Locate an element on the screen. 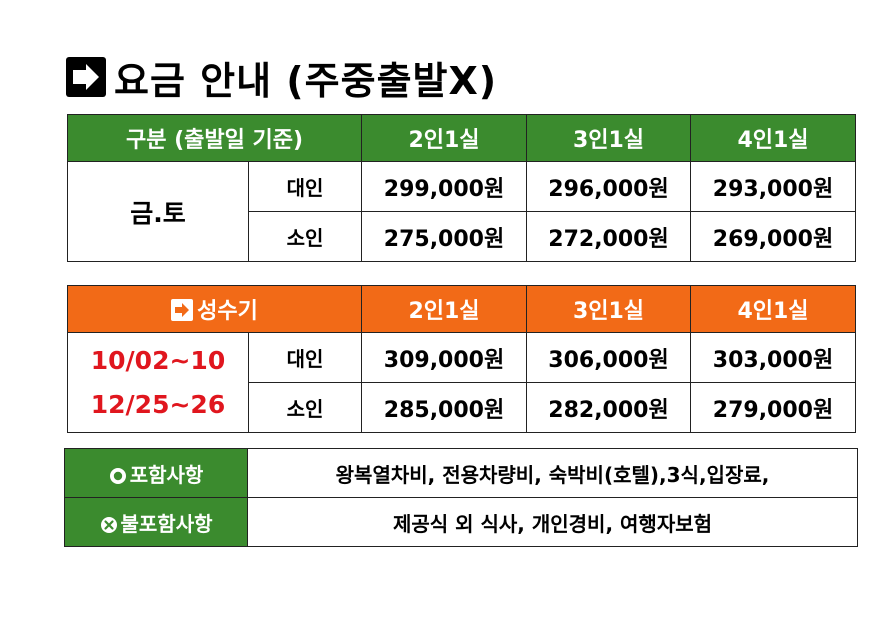 The width and height of the screenshot is (875, 638). price-cell: 309,000원 is located at coordinates (444, 357).